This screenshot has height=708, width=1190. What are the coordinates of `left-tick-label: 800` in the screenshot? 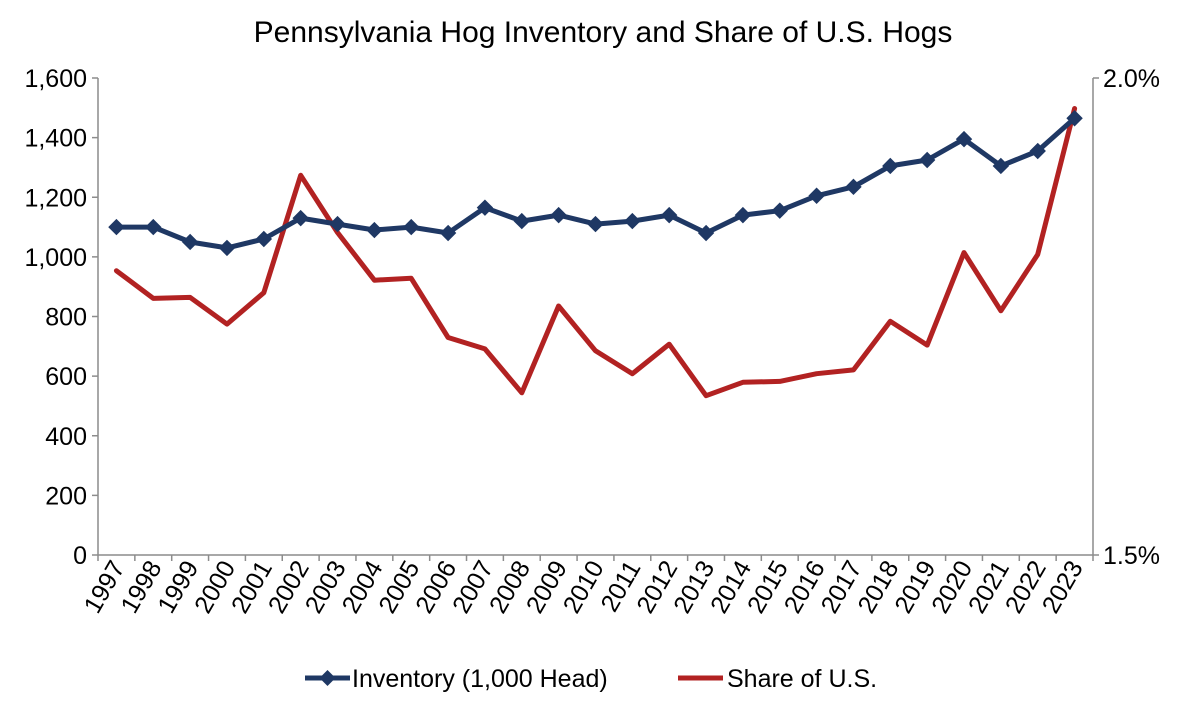 It's located at (66, 318).